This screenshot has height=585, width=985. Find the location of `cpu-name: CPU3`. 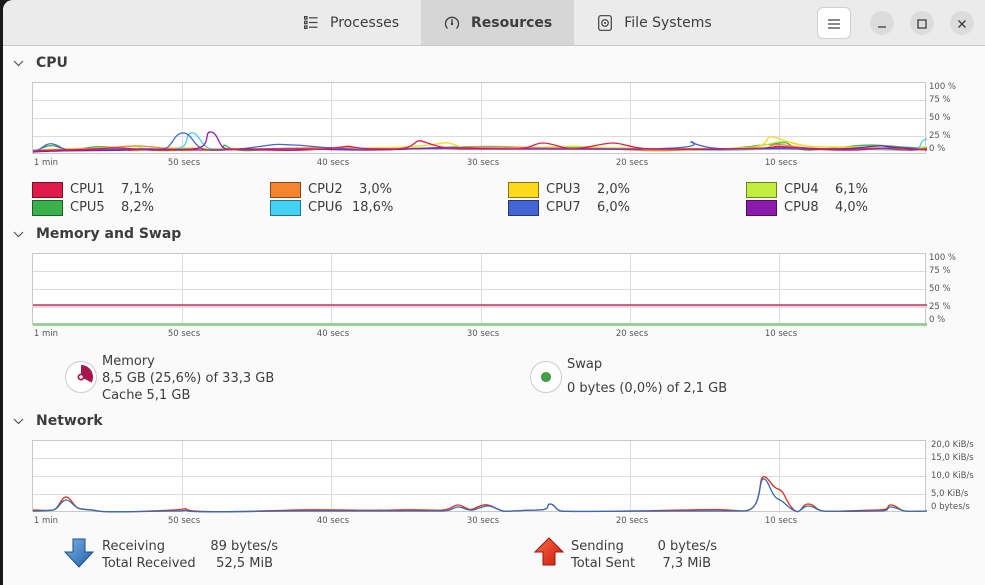

cpu-name: CPU3 is located at coordinates (563, 189).